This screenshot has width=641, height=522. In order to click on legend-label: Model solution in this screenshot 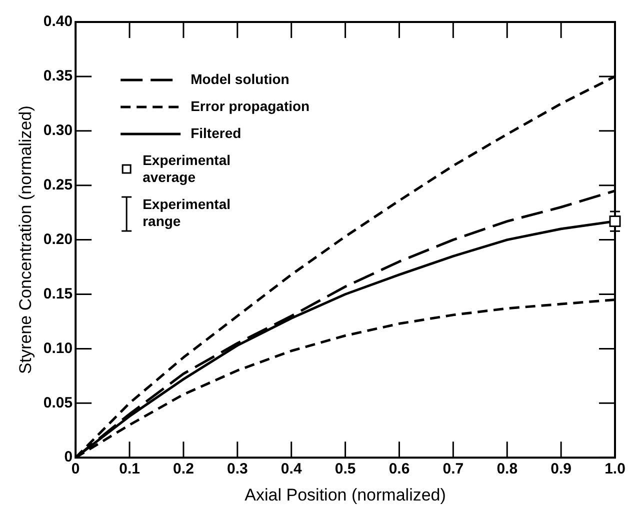, I will do `click(240, 78)`.